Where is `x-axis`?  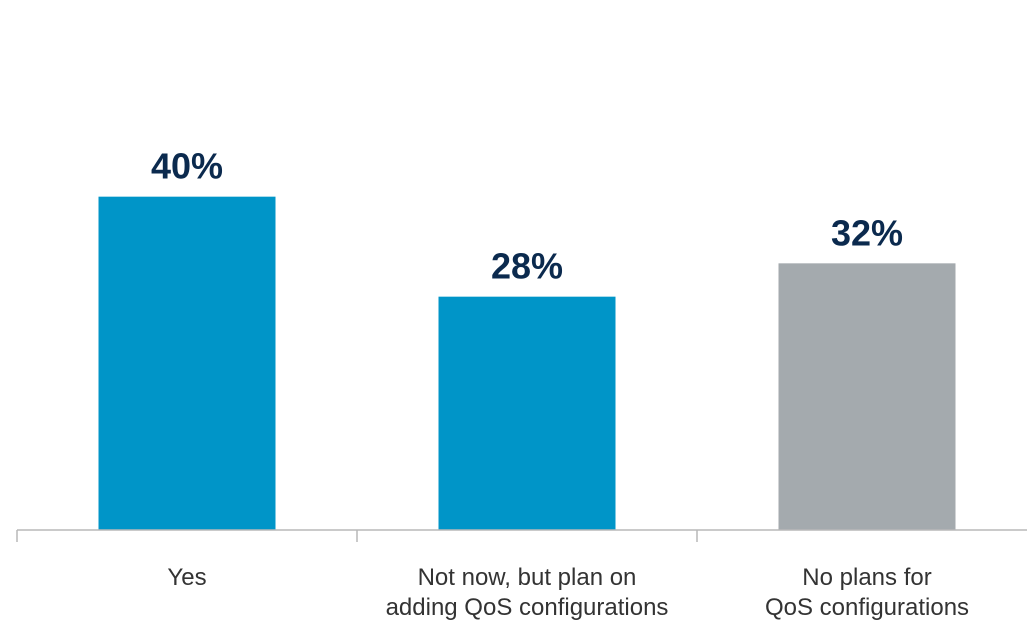 x-axis is located at coordinates (521, 535).